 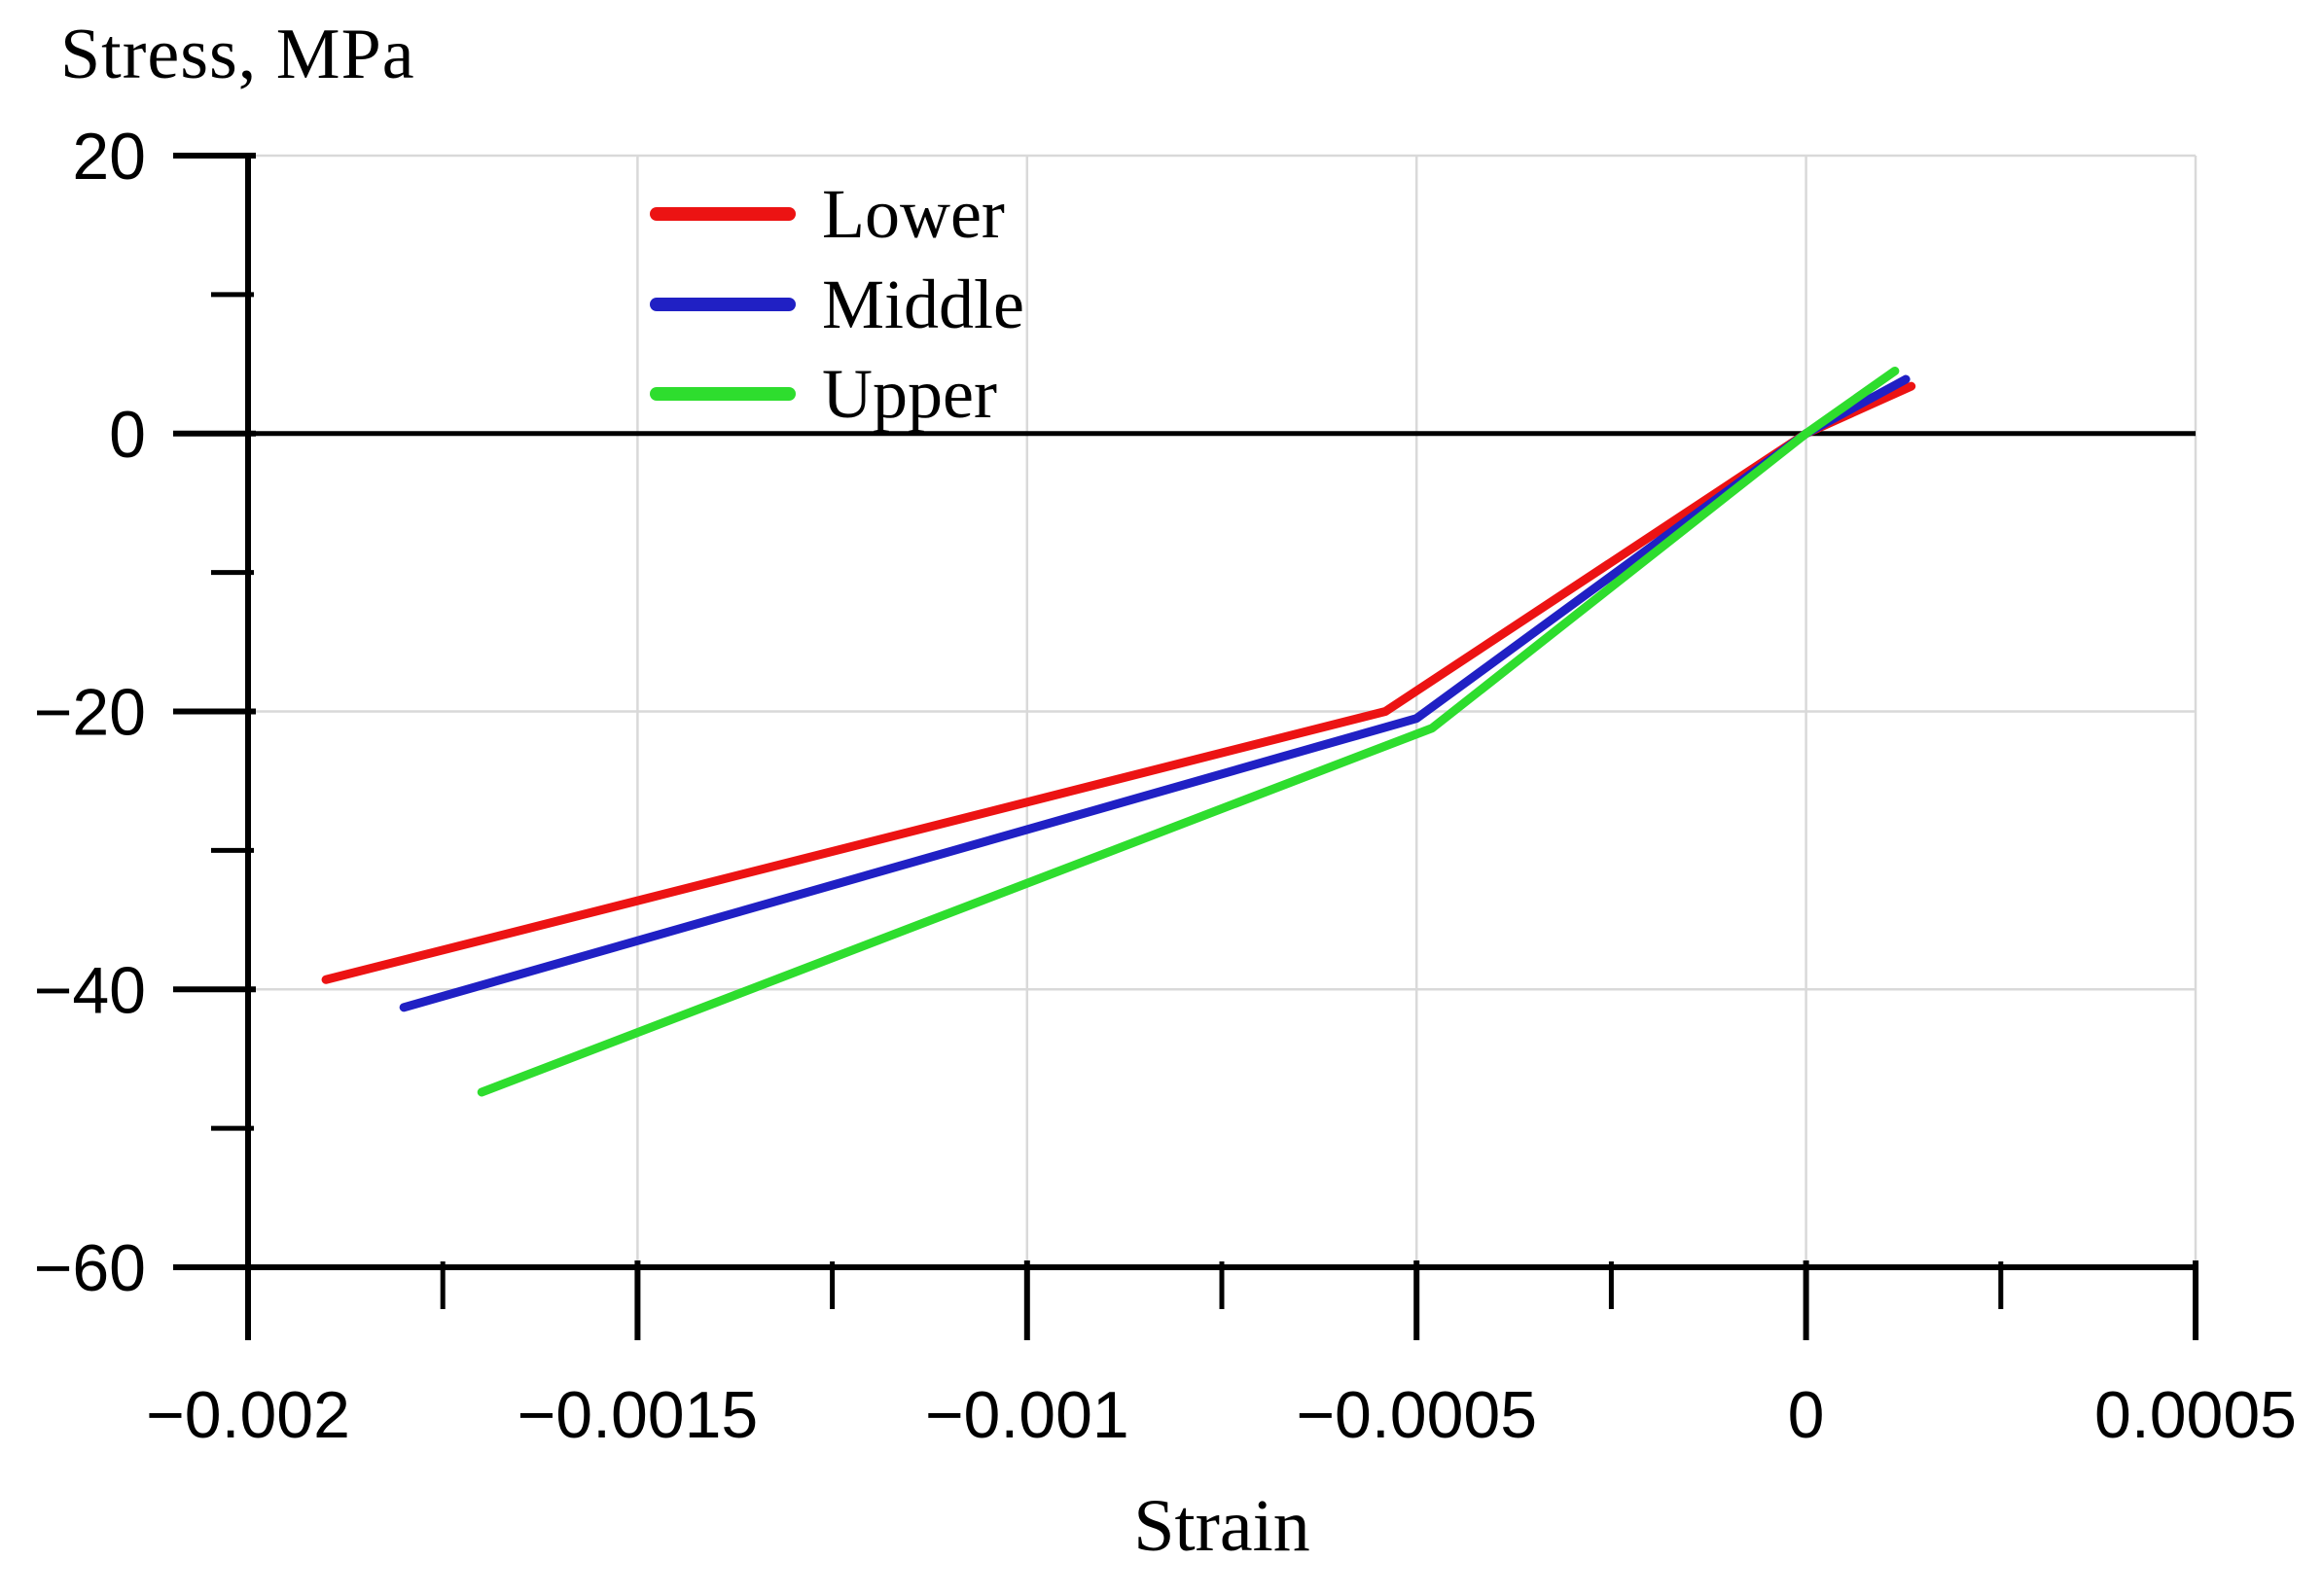 What do you see at coordinates (723, 394) in the screenshot?
I see `legend-swatch-upper` at bounding box center [723, 394].